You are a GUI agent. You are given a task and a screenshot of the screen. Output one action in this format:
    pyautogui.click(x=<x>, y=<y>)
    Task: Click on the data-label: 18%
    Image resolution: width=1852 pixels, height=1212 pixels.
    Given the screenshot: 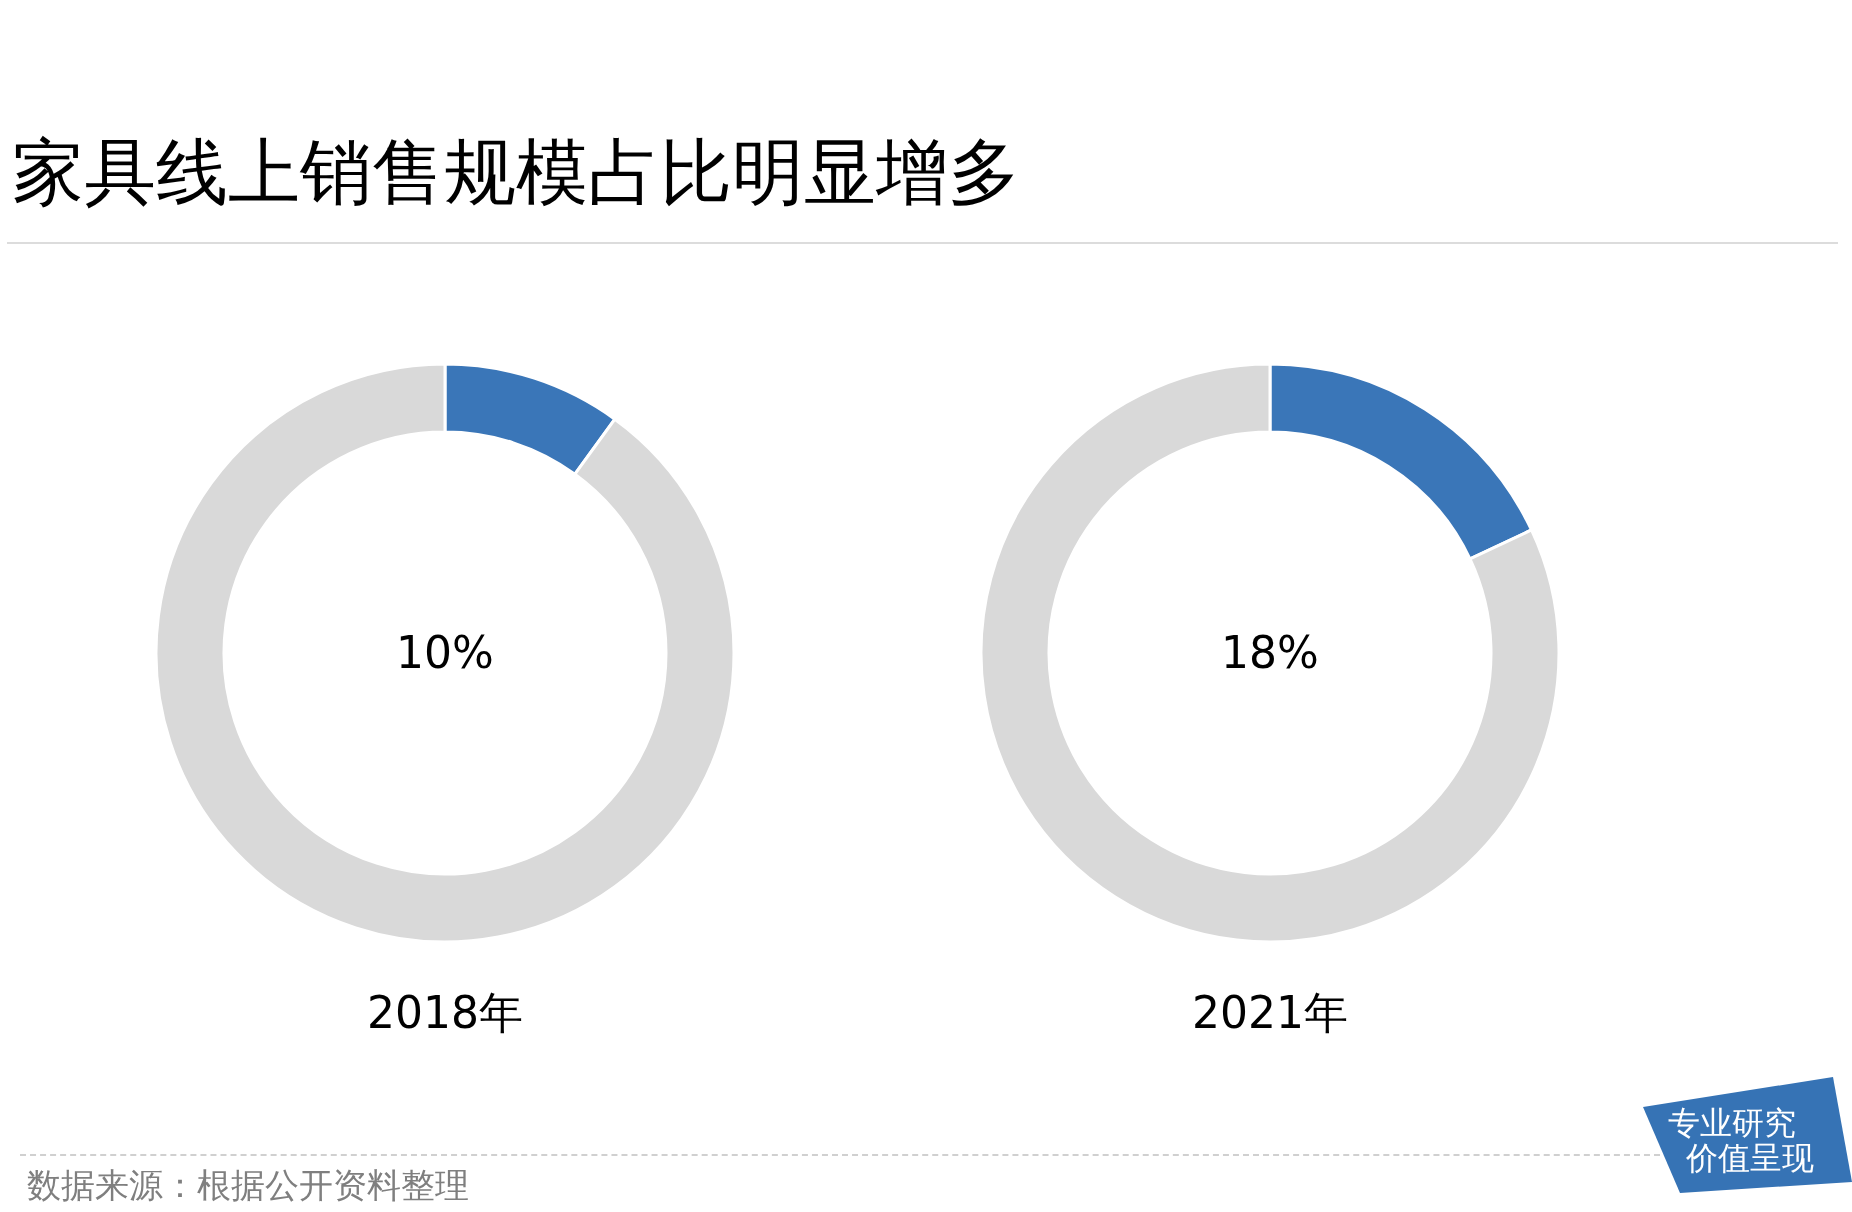 What is the action you would take?
    pyautogui.click(x=1270, y=652)
    